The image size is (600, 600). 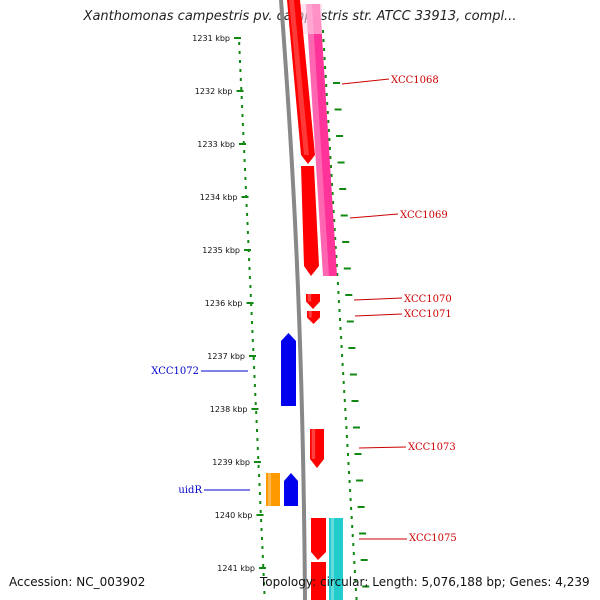 I want to click on gene-label-xcc1071: XCC1071, so click(x=428, y=314).